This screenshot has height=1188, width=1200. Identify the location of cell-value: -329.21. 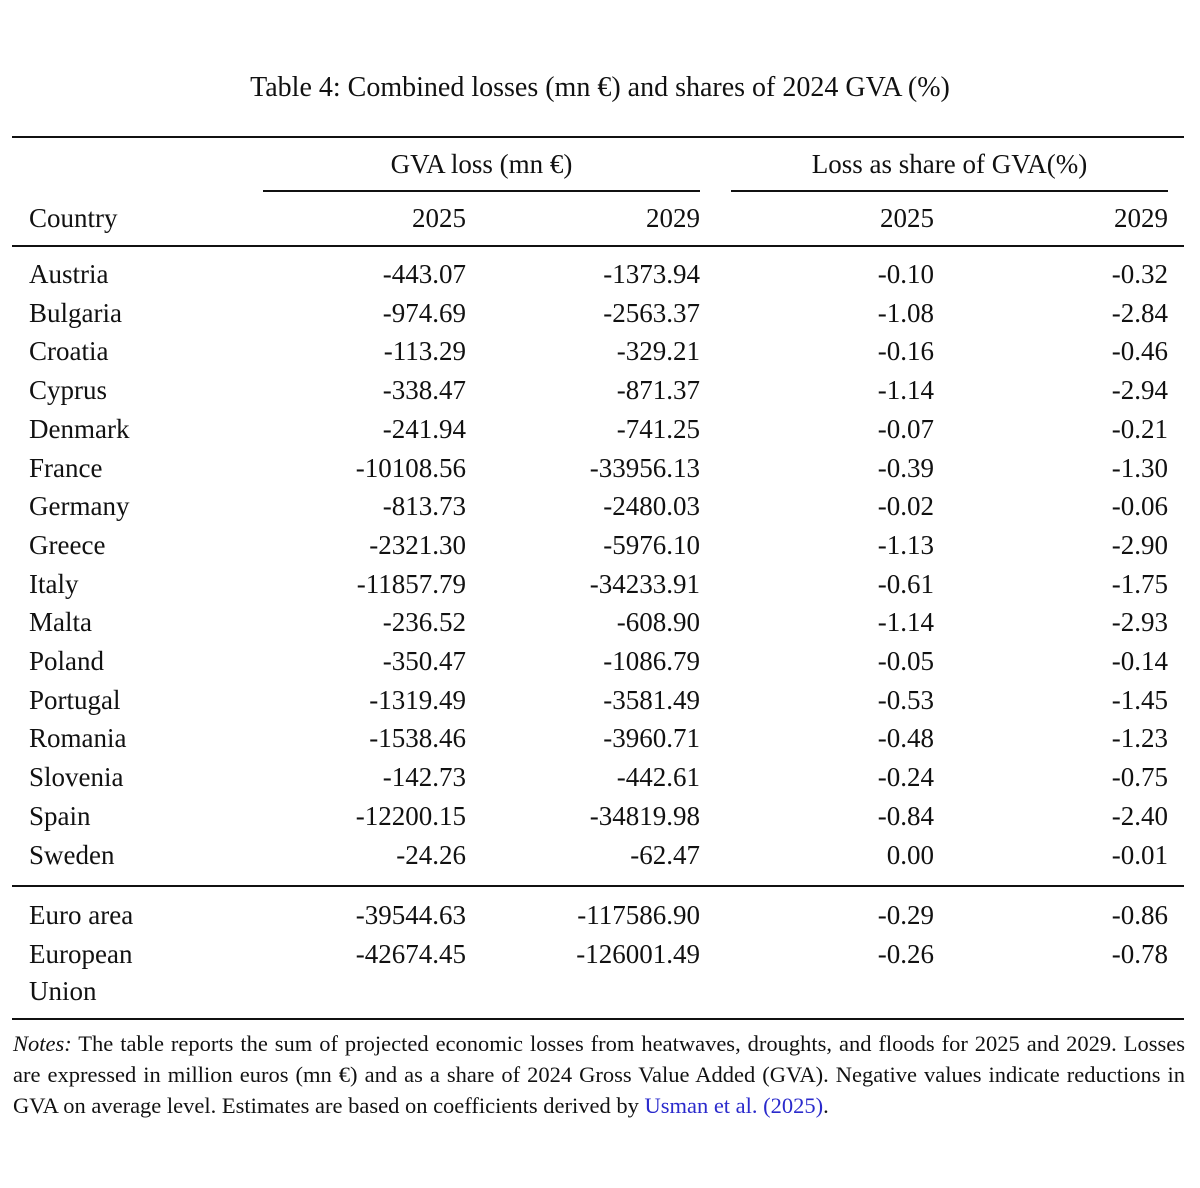
(658, 351).